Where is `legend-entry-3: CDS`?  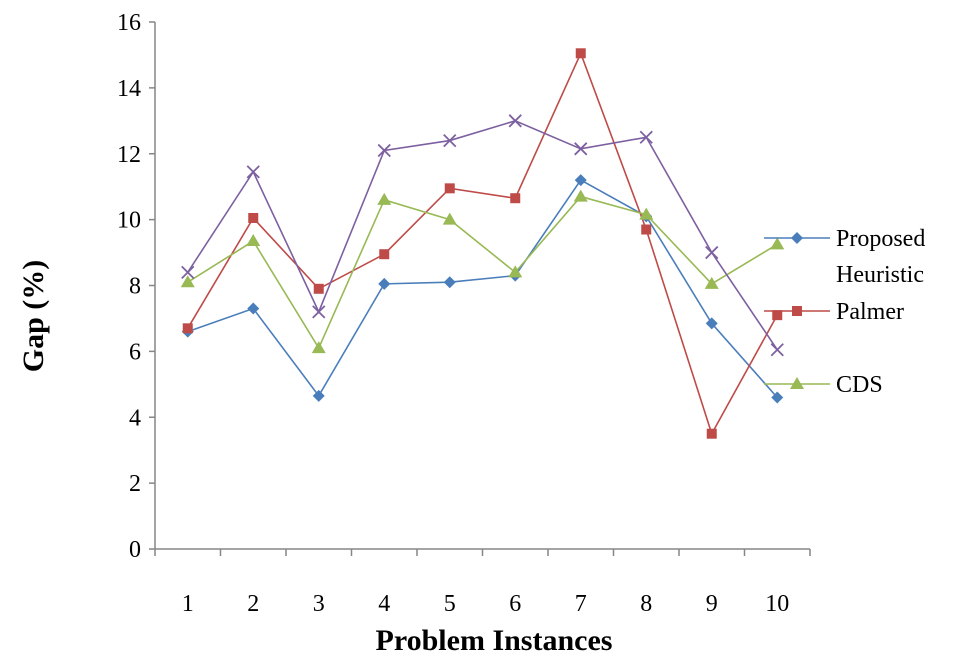 legend-entry-3: CDS is located at coordinates (823, 385).